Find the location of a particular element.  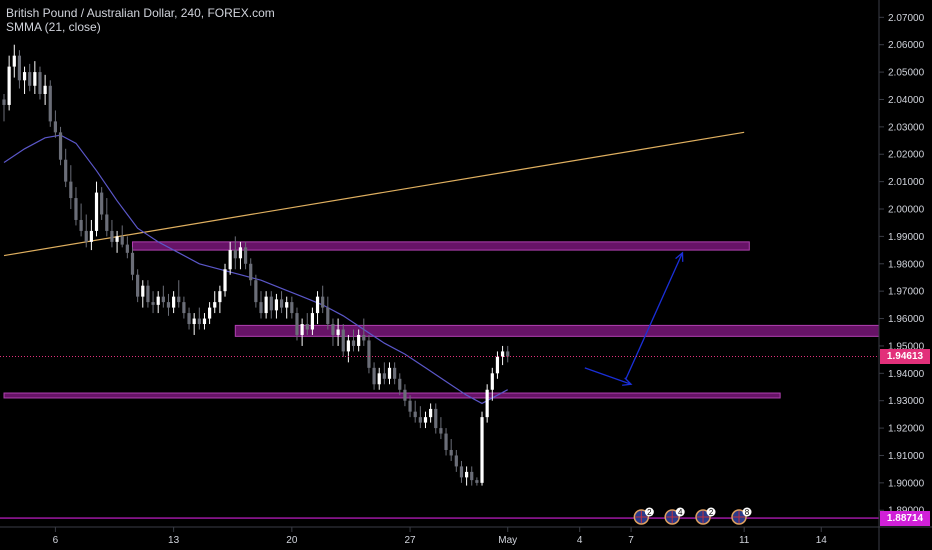

event-marker: 4 is located at coordinates (674, 516).